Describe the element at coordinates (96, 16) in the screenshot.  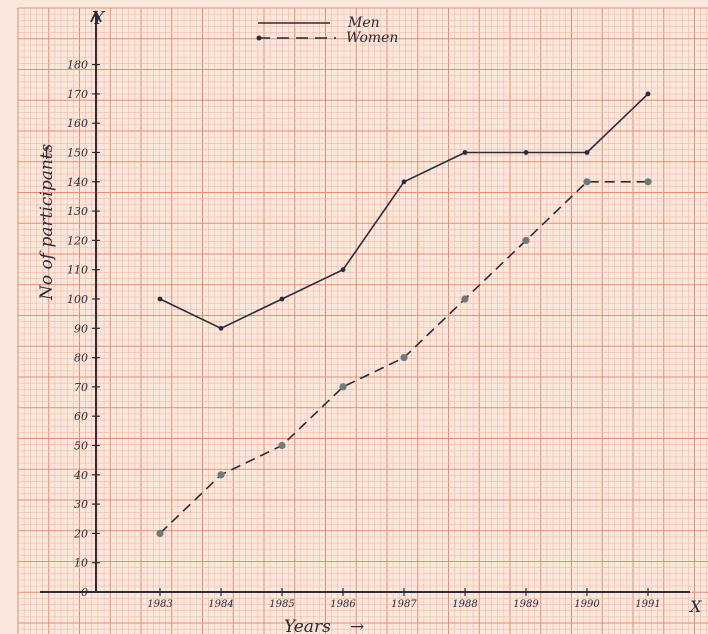
I see `y-axis-arrowhead` at that location.